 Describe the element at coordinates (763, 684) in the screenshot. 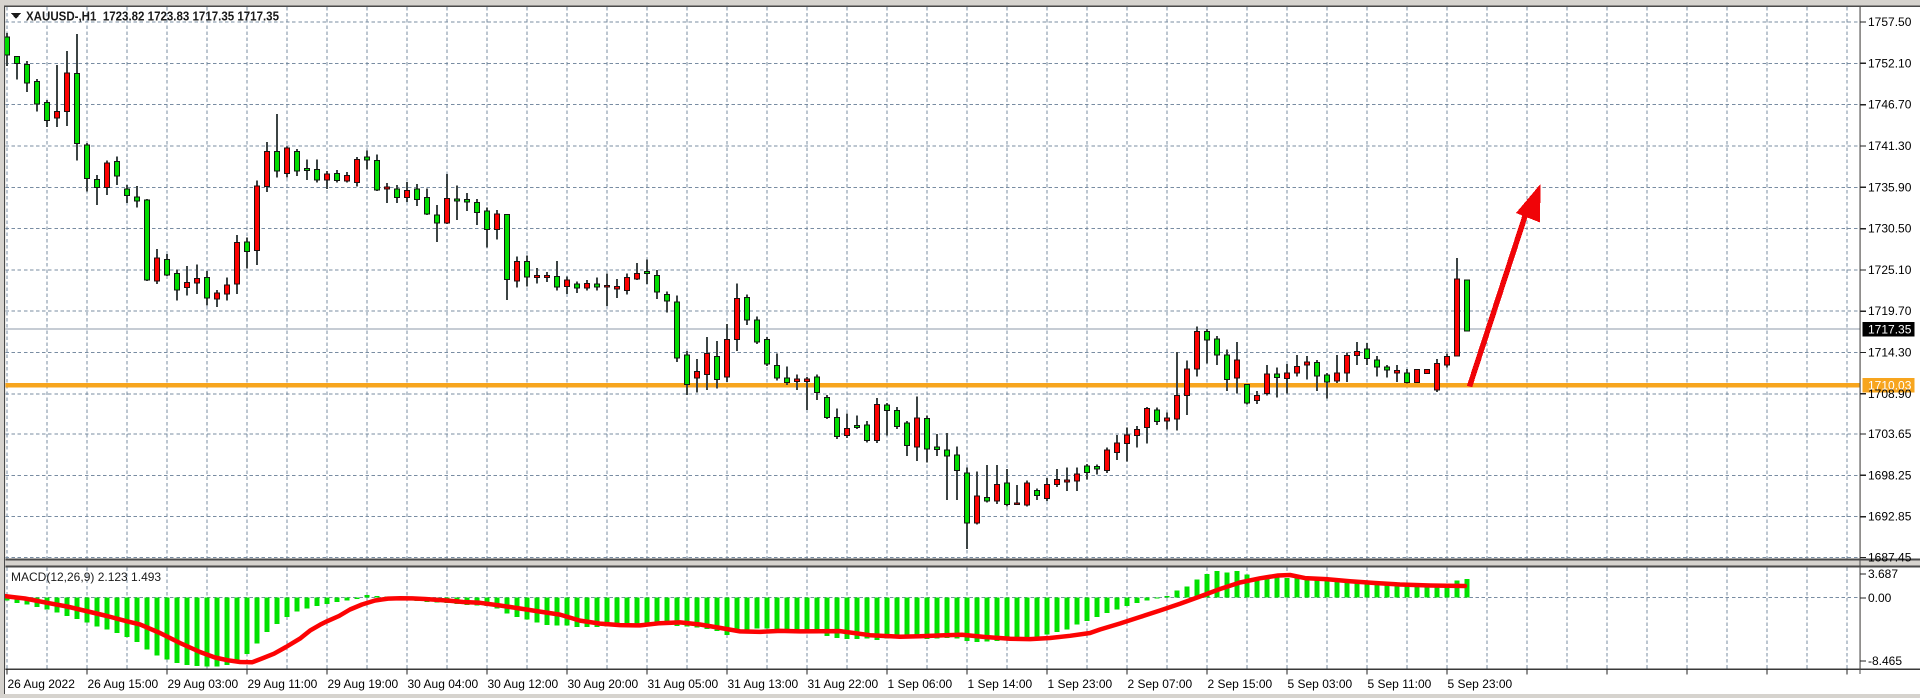

I see `svg-text: 31 Aug 13:00` at that location.